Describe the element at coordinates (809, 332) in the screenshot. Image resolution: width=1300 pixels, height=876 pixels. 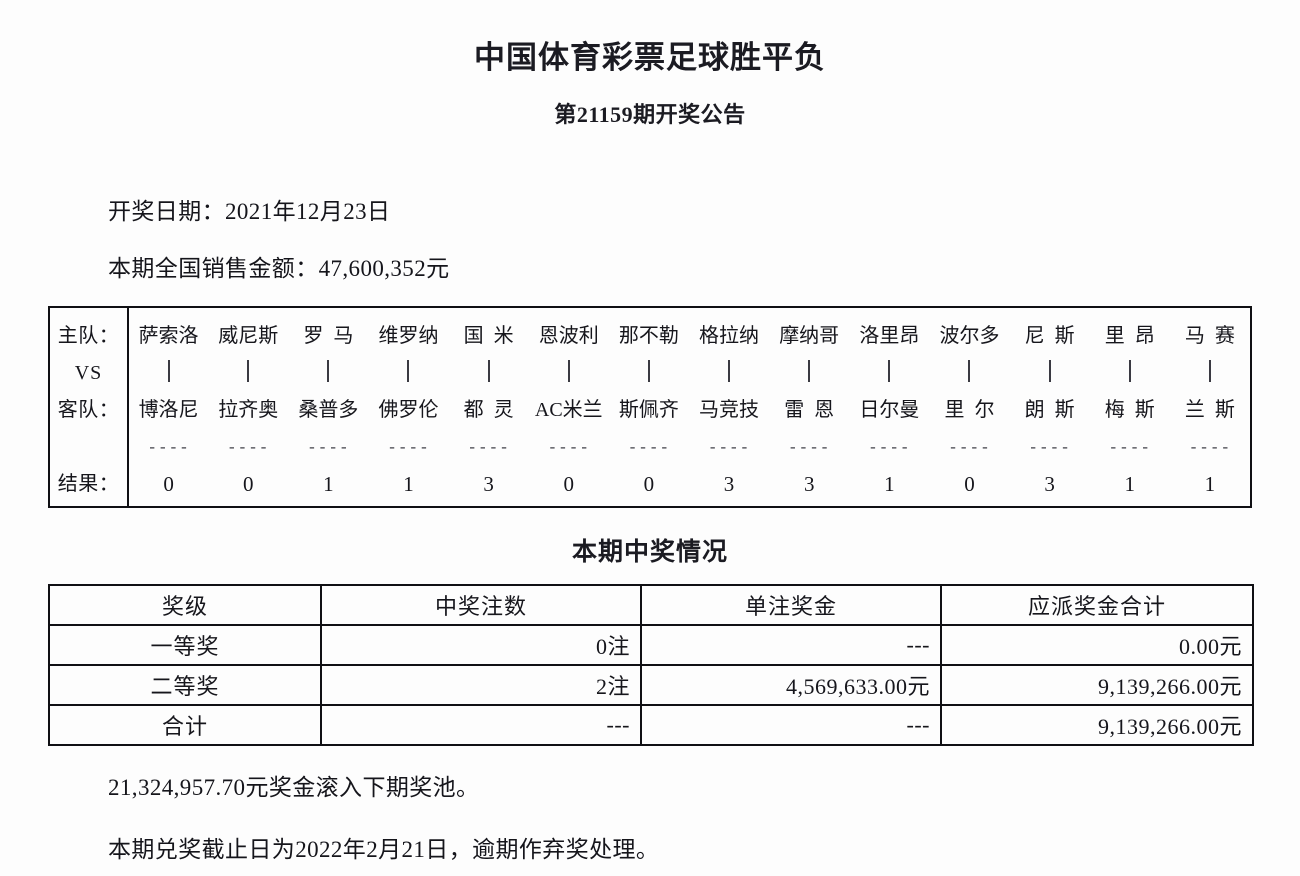
I see `home-team-cell: 摩纳哥` at that location.